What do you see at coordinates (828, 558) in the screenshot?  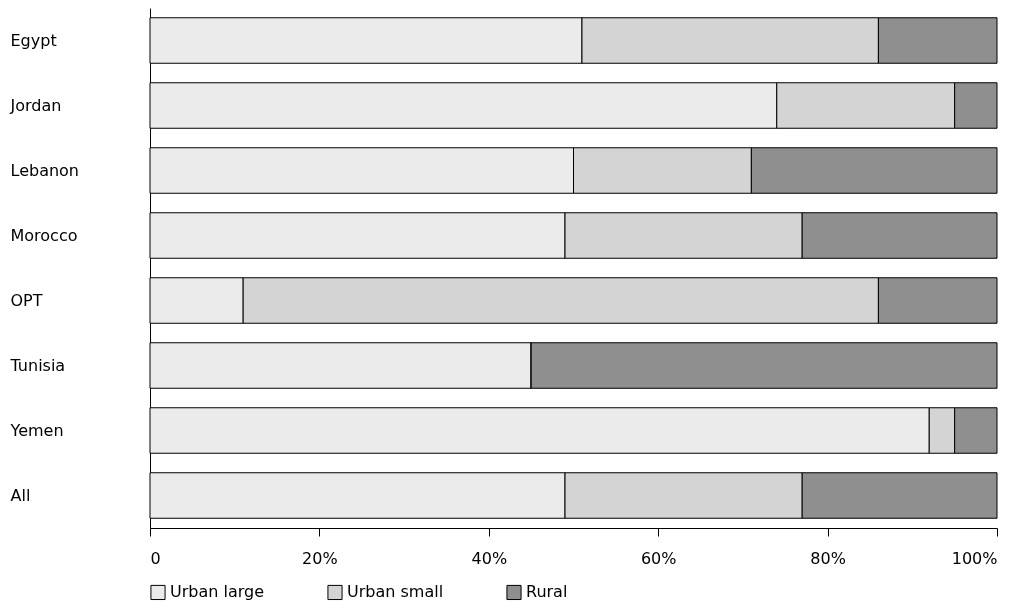 I see `x-tick-label: 80%` at bounding box center [828, 558].